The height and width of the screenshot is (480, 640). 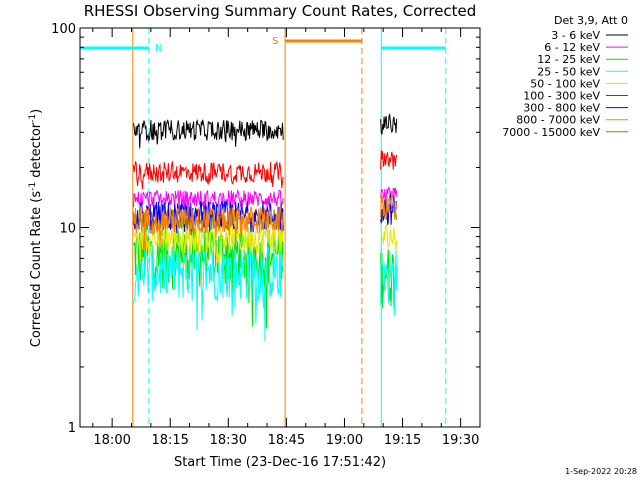 What do you see at coordinates (572, 47) in the screenshot?
I see `legend-label: 6 - 12 keV` at bounding box center [572, 47].